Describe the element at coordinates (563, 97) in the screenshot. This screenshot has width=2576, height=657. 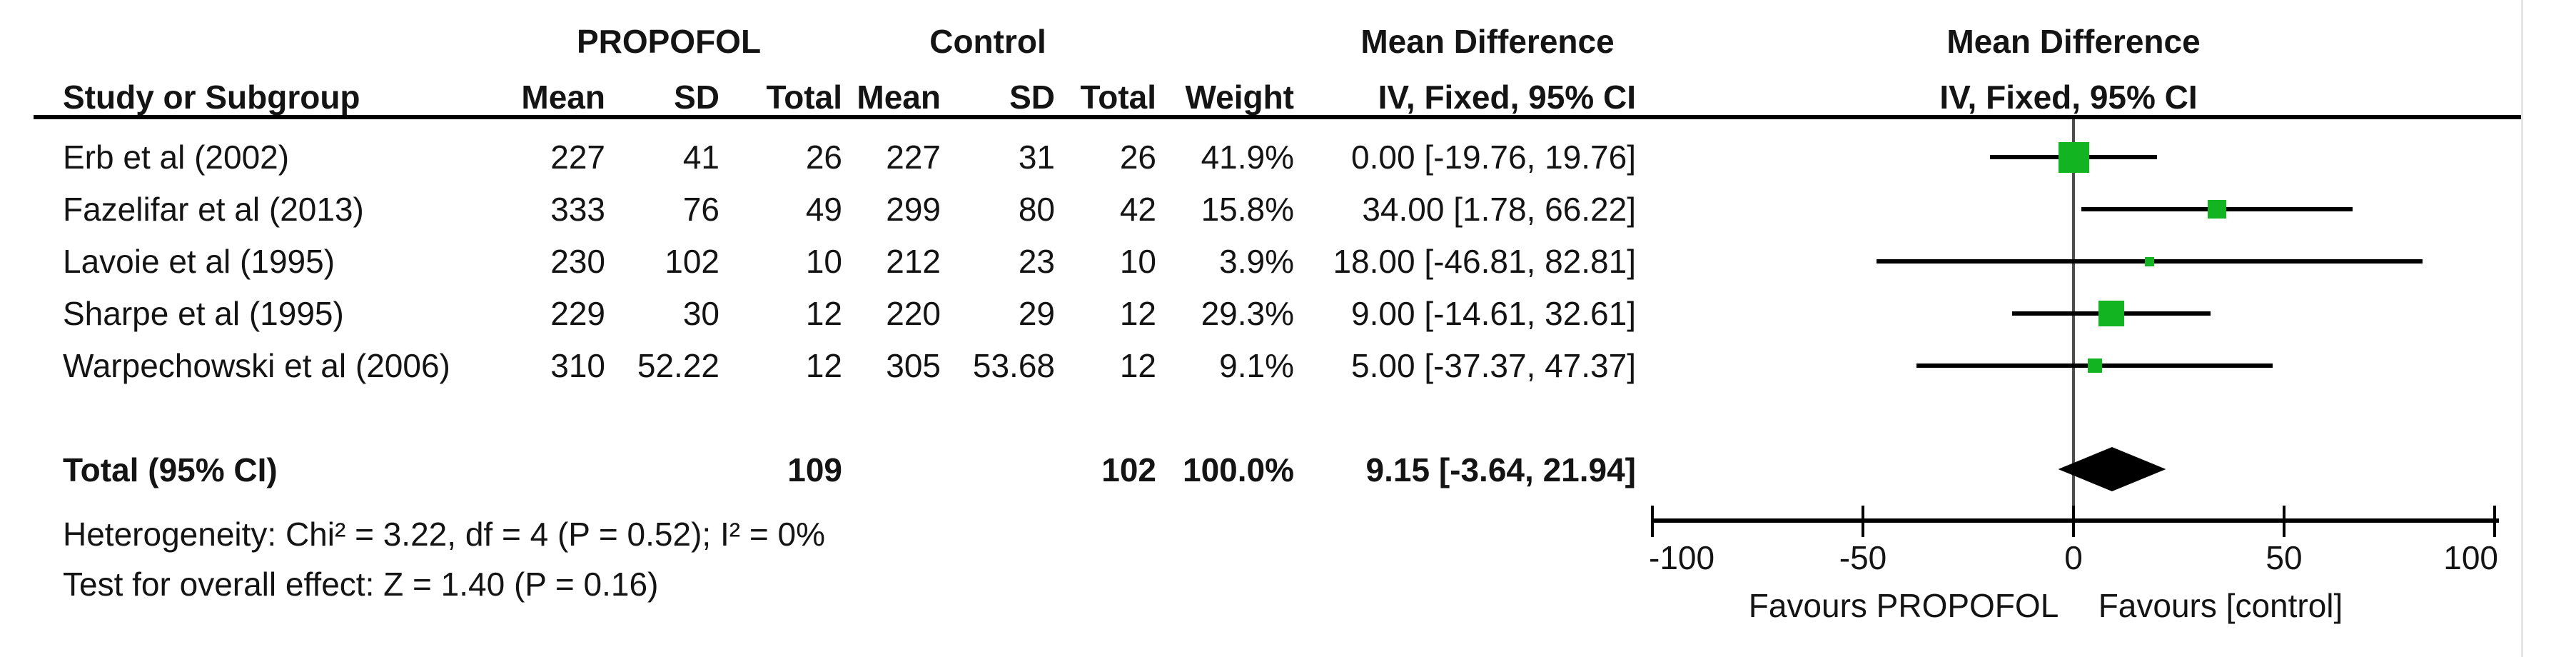
I see `col-header-exp-mean: Mean` at that location.